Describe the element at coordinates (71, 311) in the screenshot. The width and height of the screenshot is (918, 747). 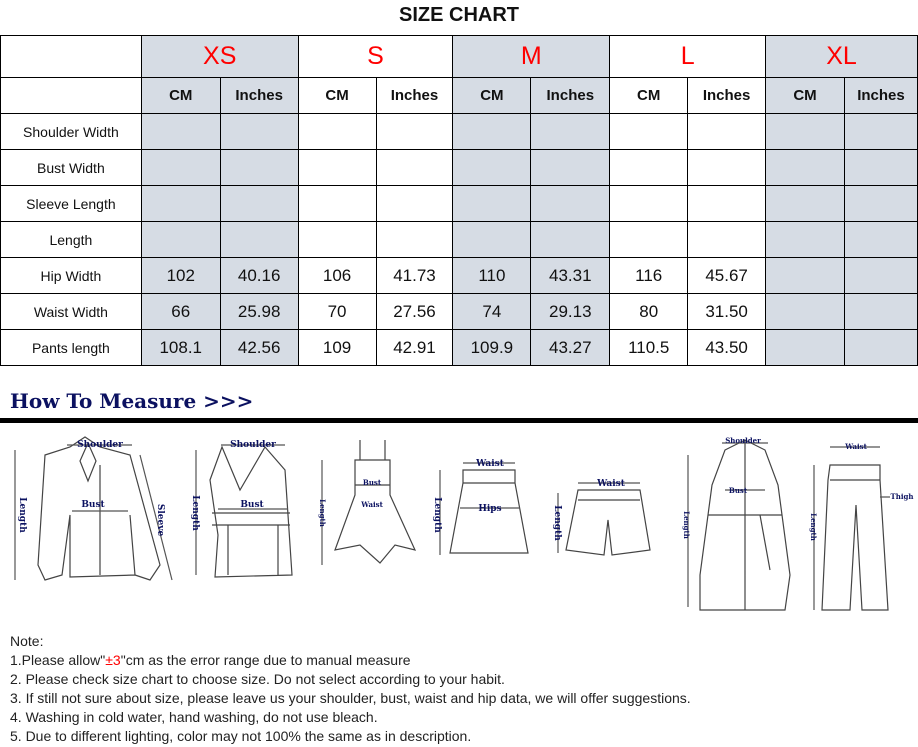
I see `row-label: Waist Width` at that location.